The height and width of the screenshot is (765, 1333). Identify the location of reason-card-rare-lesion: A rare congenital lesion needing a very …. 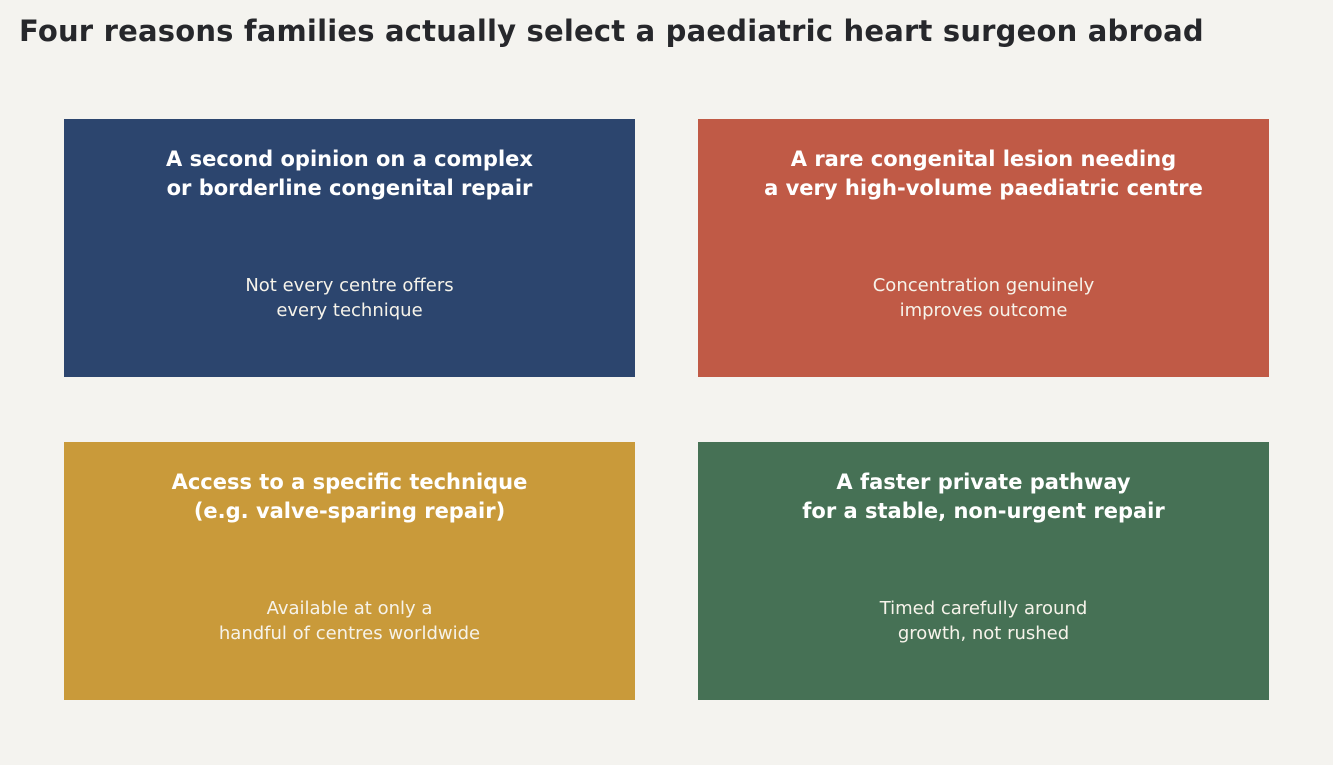
(983, 248).